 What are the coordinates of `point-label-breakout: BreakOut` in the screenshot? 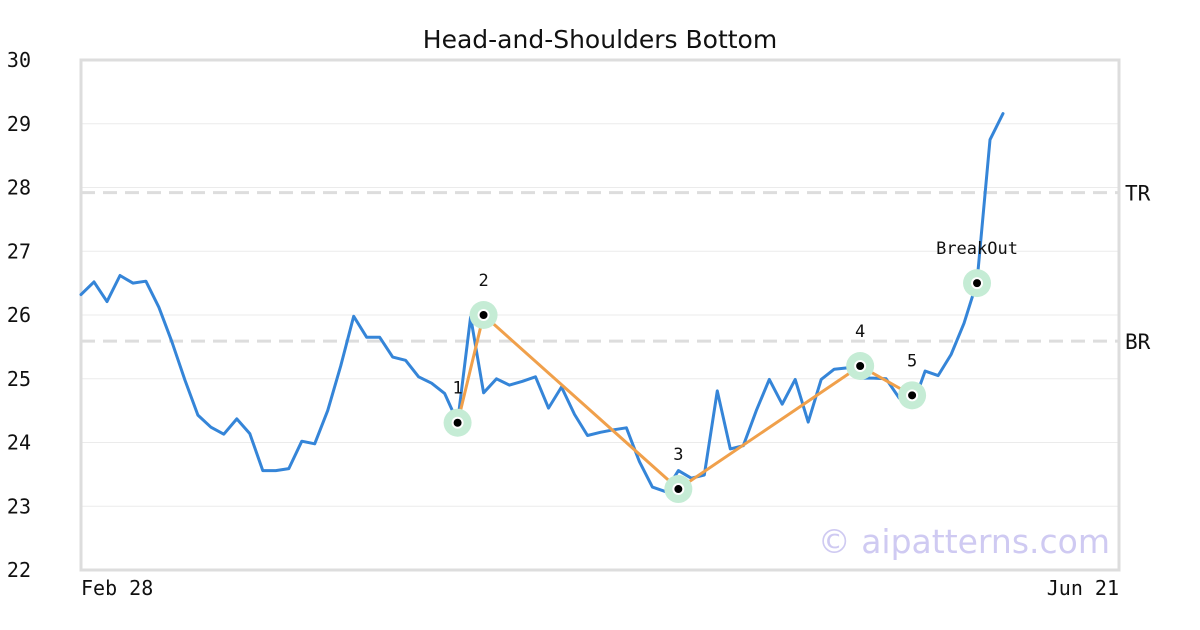 It's located at (977, 249).